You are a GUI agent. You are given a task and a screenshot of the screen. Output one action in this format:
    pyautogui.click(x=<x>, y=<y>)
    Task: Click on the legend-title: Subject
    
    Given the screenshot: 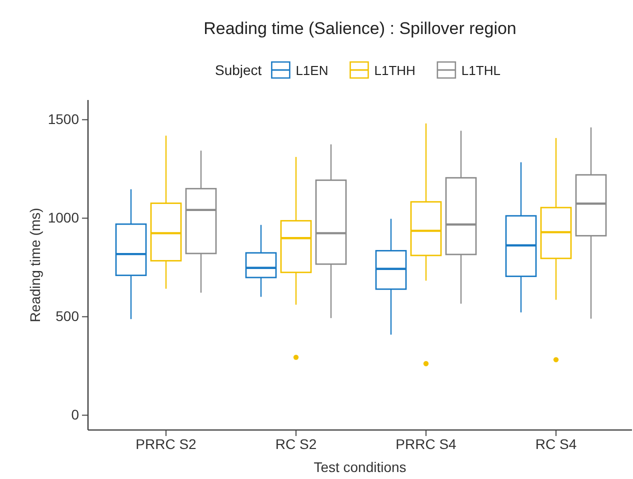 What is the action you would take?
    pyautogui.click(x=238, y=70)
    